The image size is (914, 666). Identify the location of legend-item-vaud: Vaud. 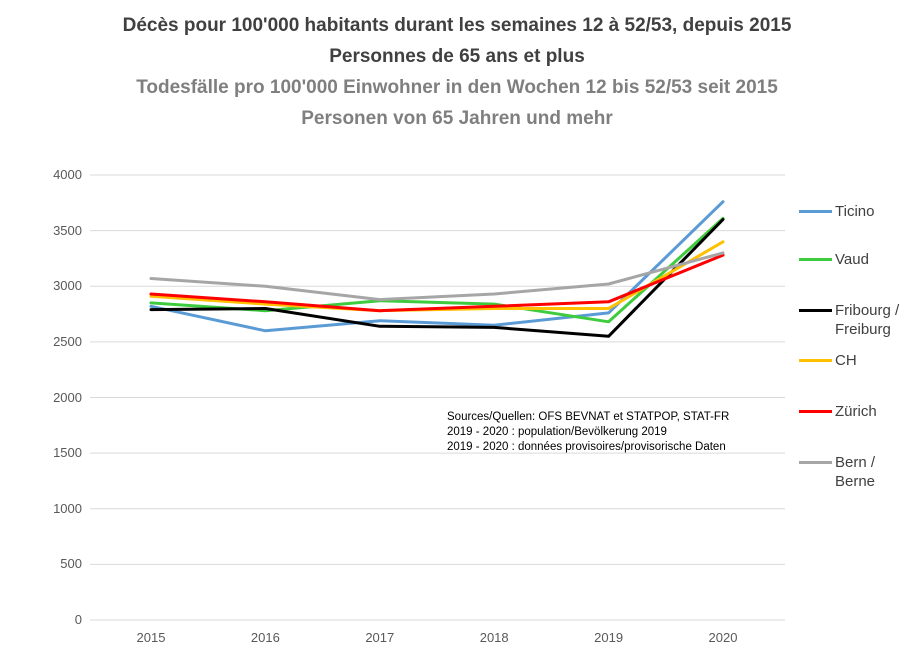
(855, 259).